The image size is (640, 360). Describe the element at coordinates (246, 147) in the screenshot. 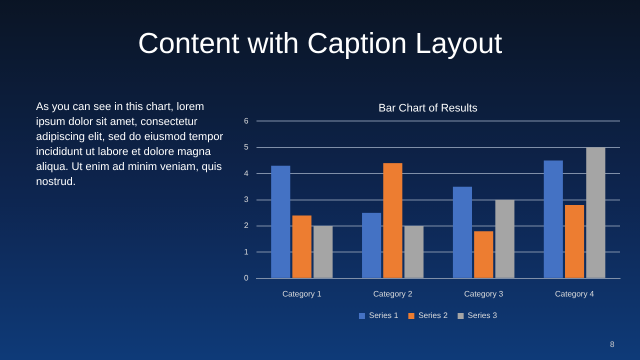

I see `y-tick-label: 5` at that location.